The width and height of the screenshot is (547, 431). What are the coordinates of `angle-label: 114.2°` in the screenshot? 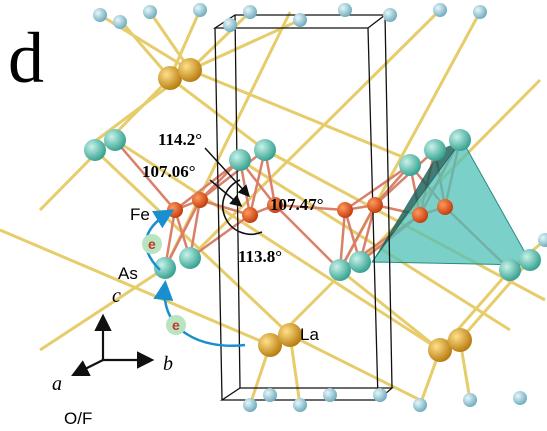 It's located at (180, 139).